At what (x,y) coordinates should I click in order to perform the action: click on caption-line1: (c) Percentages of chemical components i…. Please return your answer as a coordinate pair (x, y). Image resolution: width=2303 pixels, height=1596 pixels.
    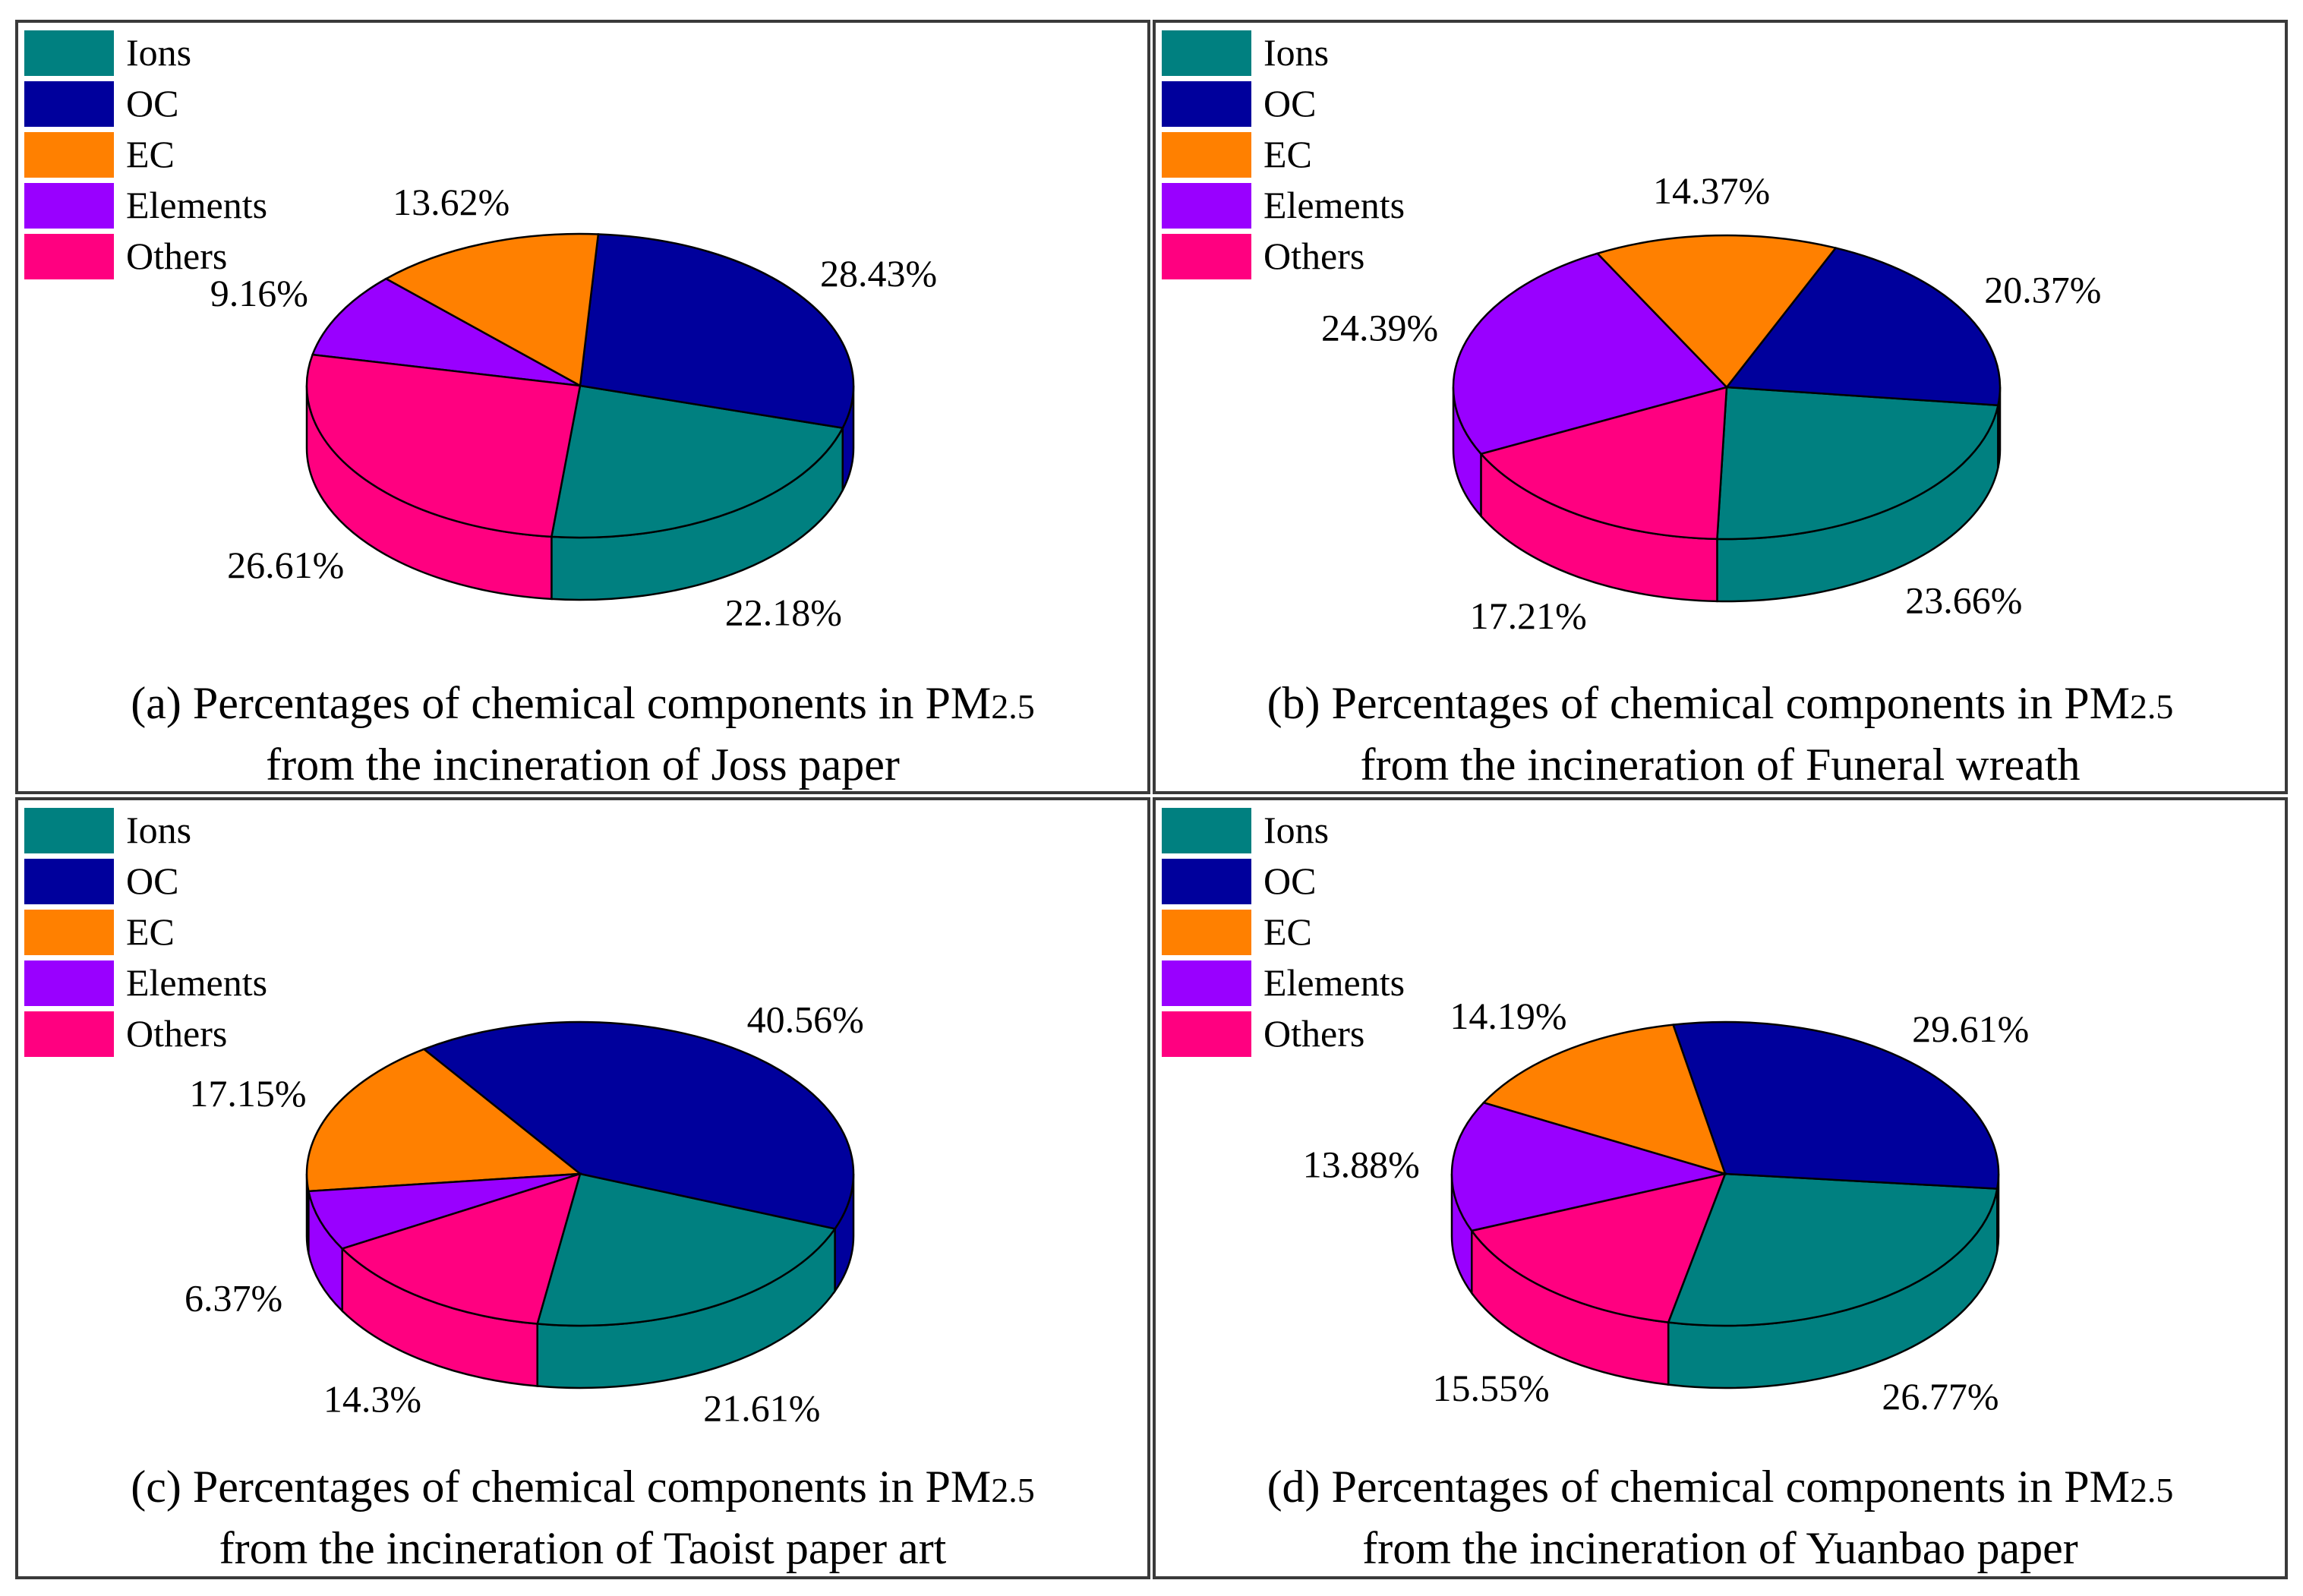
    Looking at the image, I should click on (561, 1487).